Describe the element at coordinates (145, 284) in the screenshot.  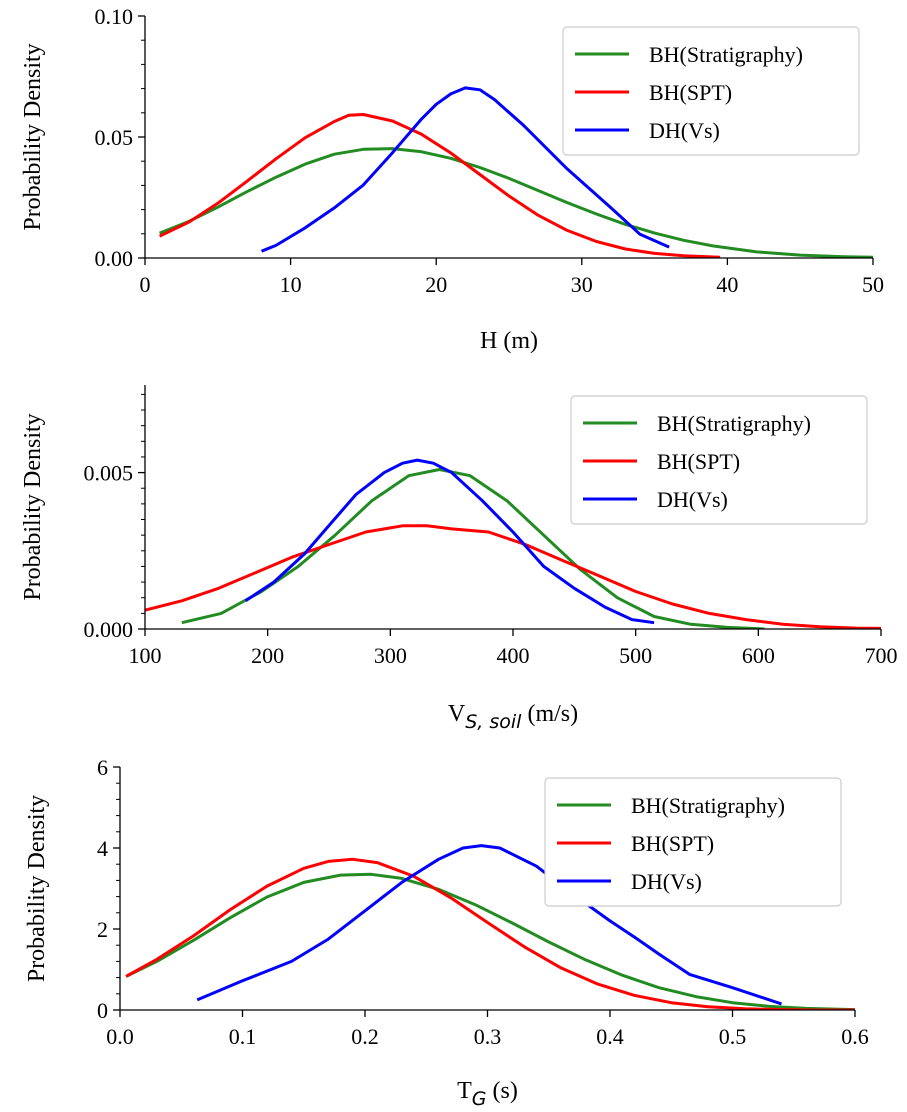
I see `x-tick-label: 0` at that location.